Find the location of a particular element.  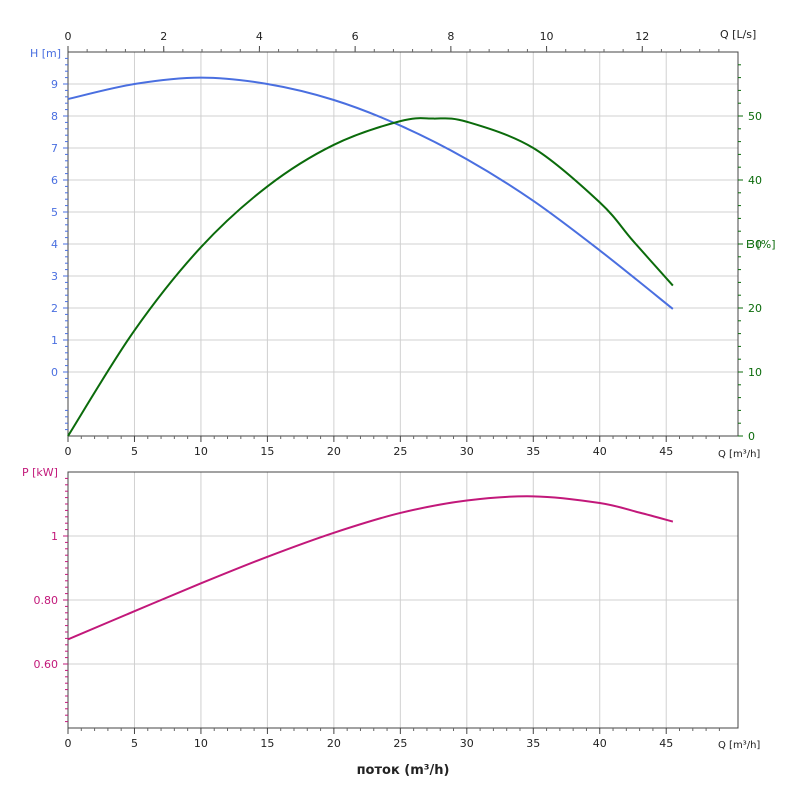

panel1-x-tick-label: 40 is located at coordinates (600, 451).